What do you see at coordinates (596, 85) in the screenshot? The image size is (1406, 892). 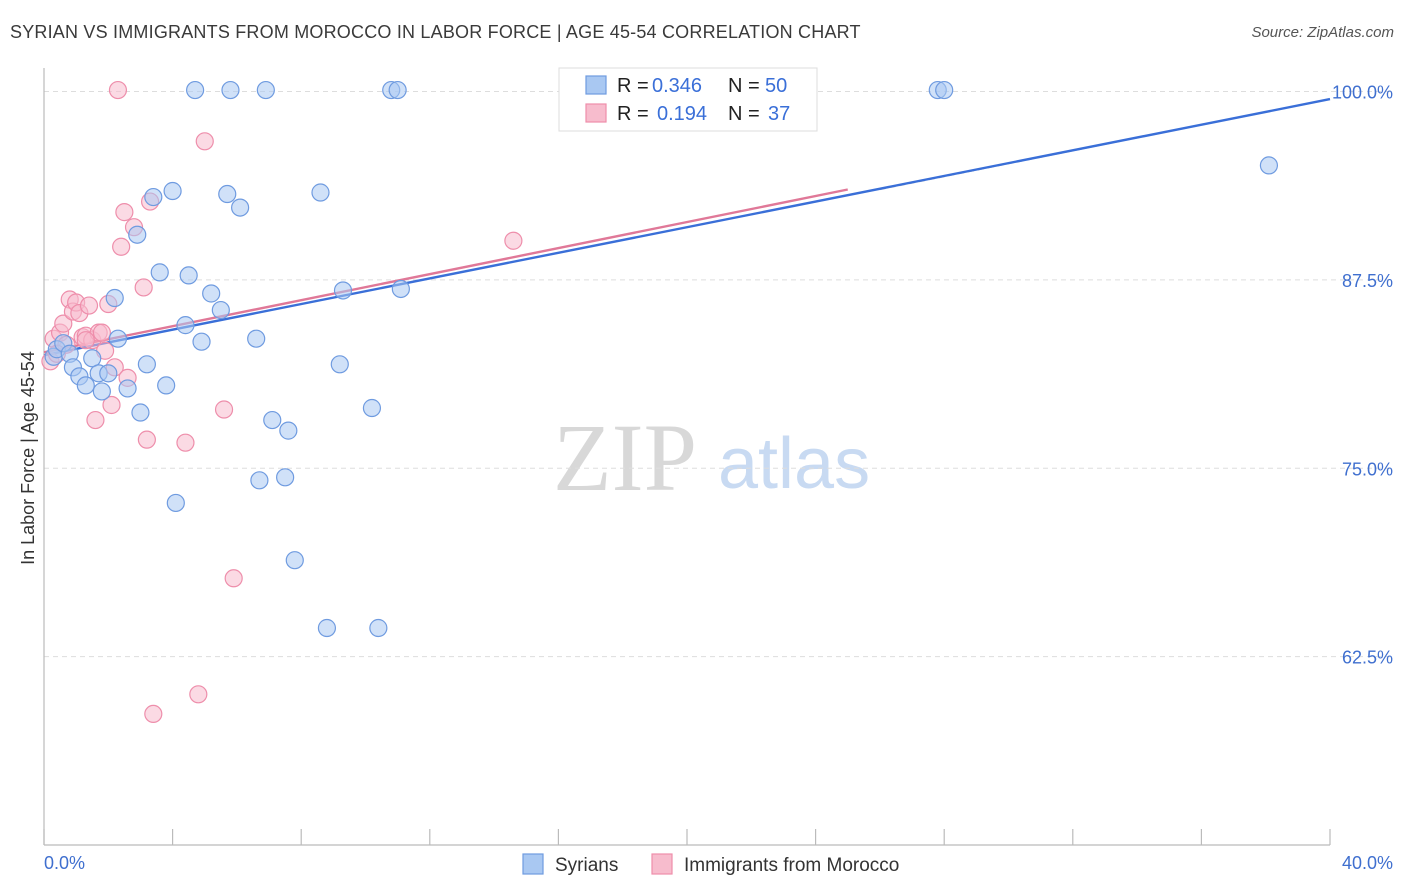 I see `legend-swatch-syrians` at bounding box center [596, 85].